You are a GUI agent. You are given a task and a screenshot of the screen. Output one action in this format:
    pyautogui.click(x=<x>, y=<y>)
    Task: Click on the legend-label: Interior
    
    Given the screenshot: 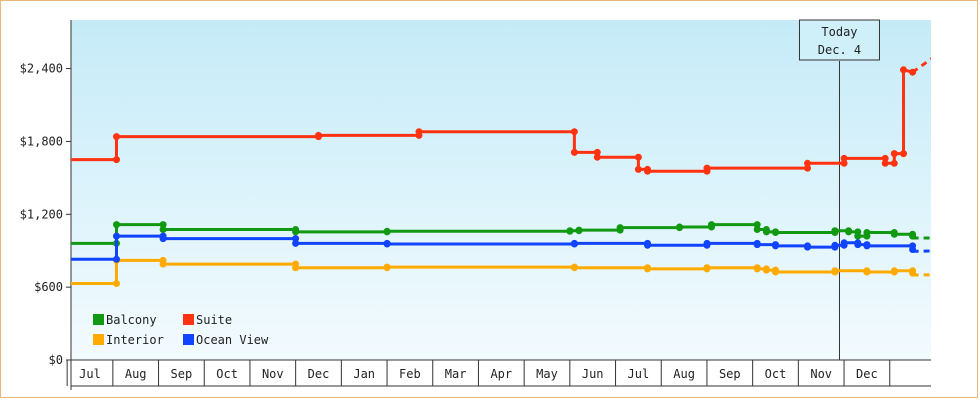 What is the action you would take?
    pyautogui.click(x=135, y=340)
    